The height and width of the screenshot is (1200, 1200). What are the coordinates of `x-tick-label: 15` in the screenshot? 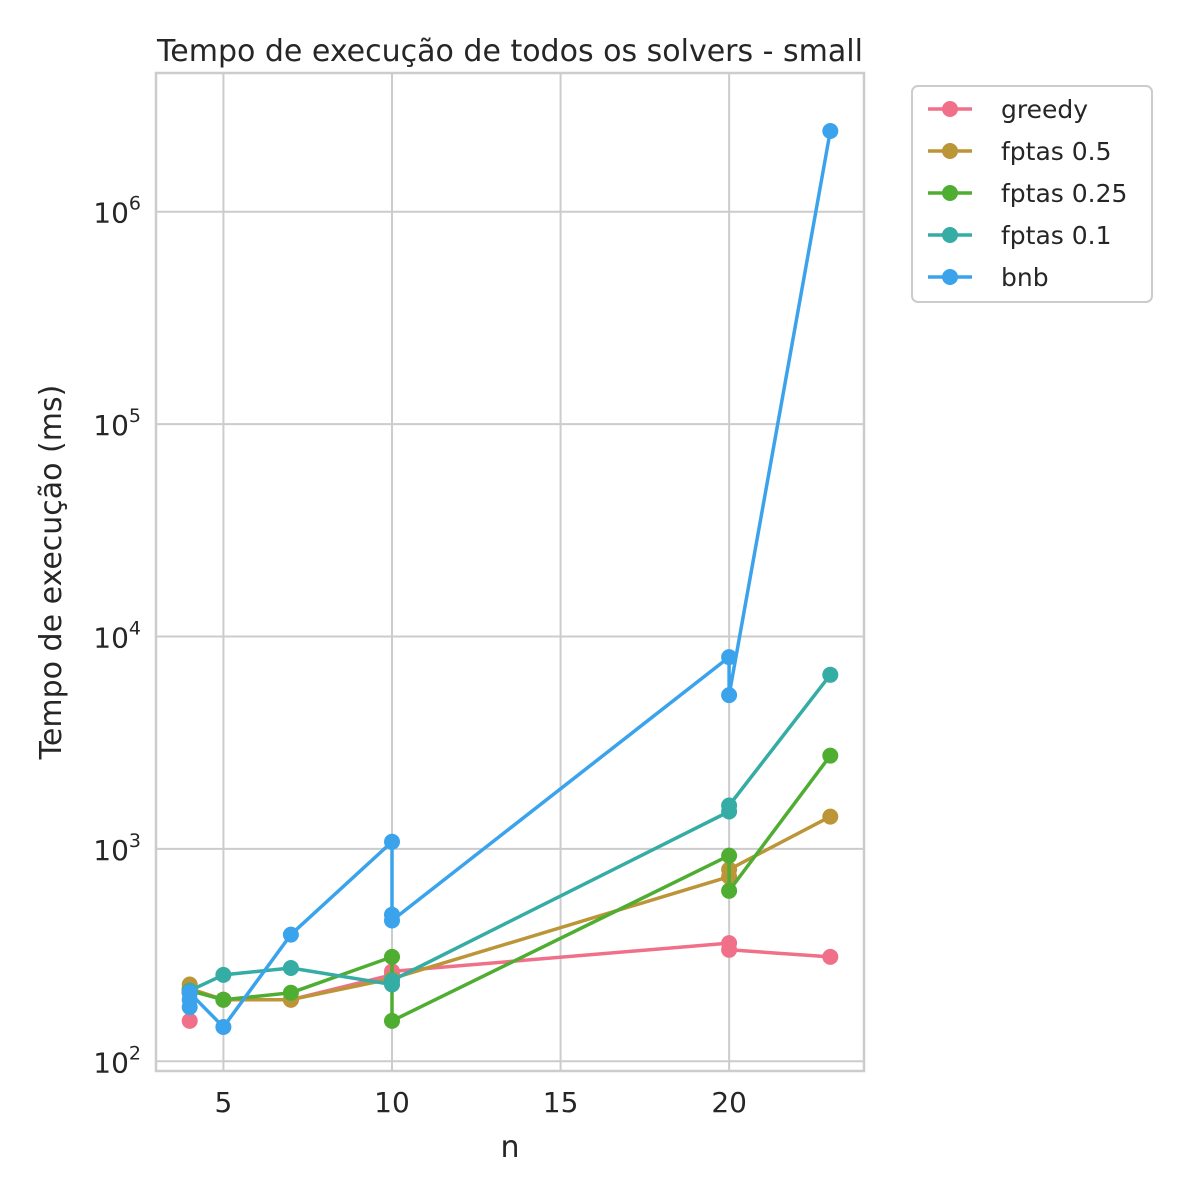 It's located at (561, 1102).